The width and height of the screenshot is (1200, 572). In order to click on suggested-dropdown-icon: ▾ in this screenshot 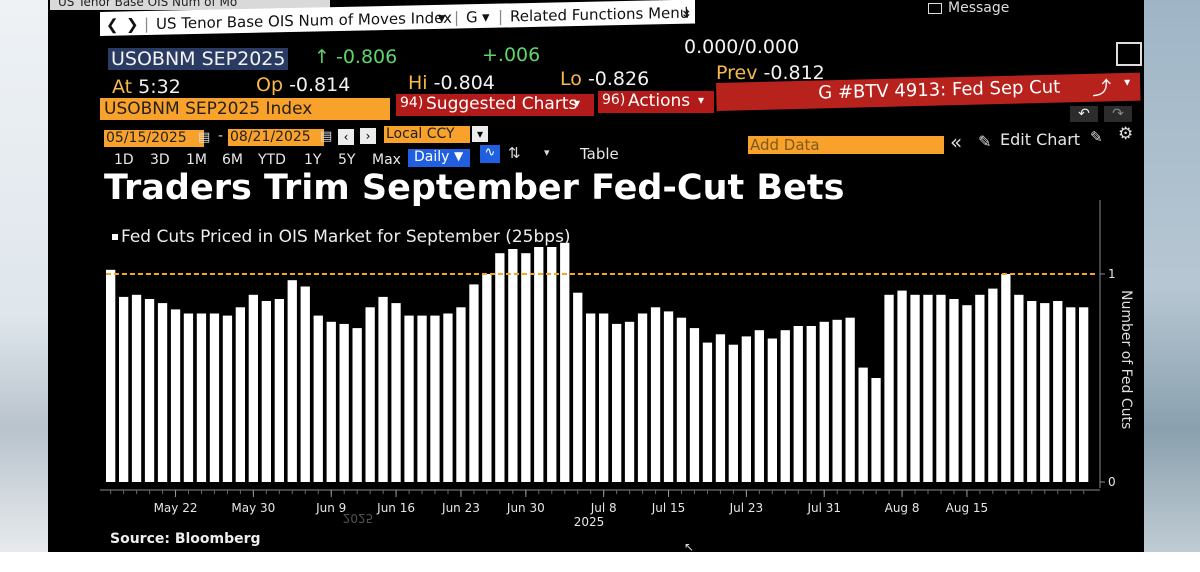, I will do `click(577, 103)`.